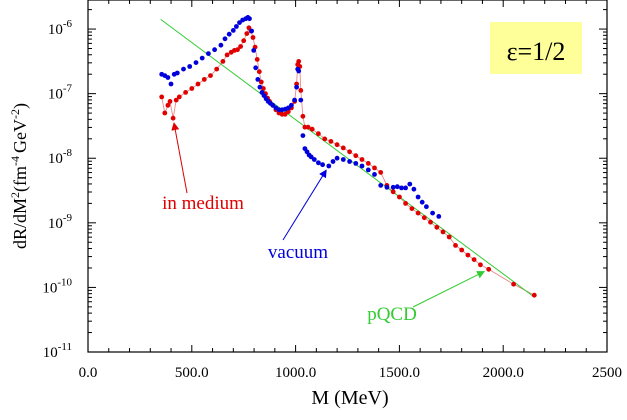 This screenshot has height=420, width=627. Describe the element at coordinates (60, 157) in the screenshot. I see `y-tick-label: 10⁻⁸` at that location.